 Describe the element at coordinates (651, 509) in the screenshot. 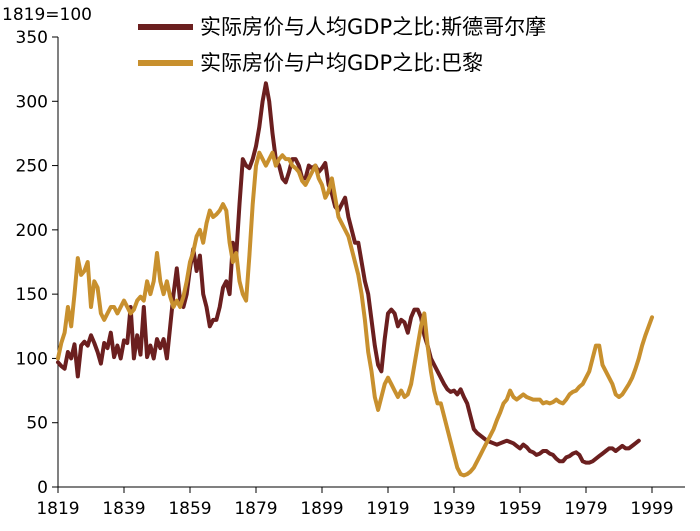

I see `x-tick-label: 1999` at that location.